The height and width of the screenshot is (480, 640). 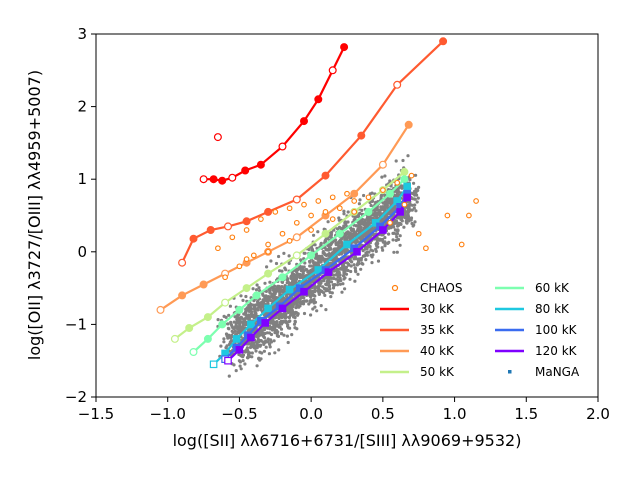 I want to click on series-80-kk, so click(x=310, y=275).